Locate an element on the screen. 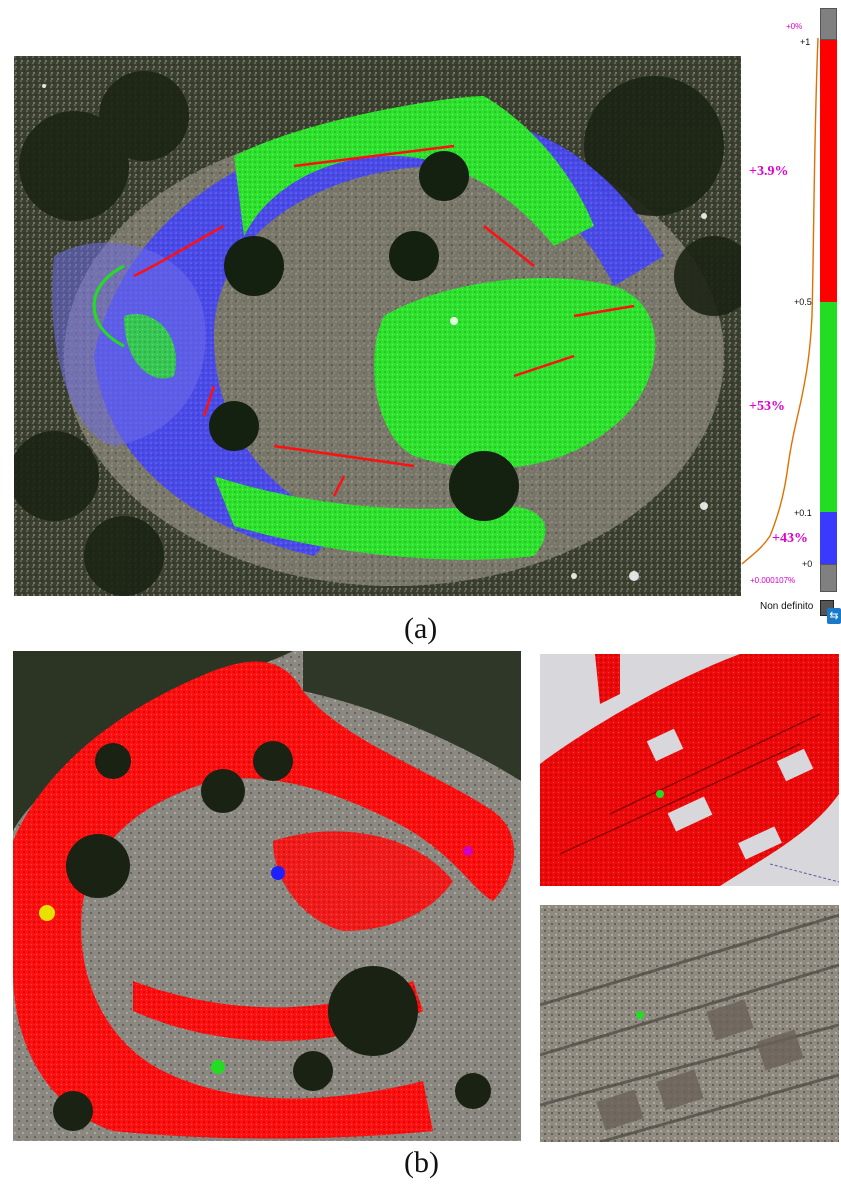 This screenshot has width=841, height=1184. scale-segment-grey-top is located at coordinates (828, 24).